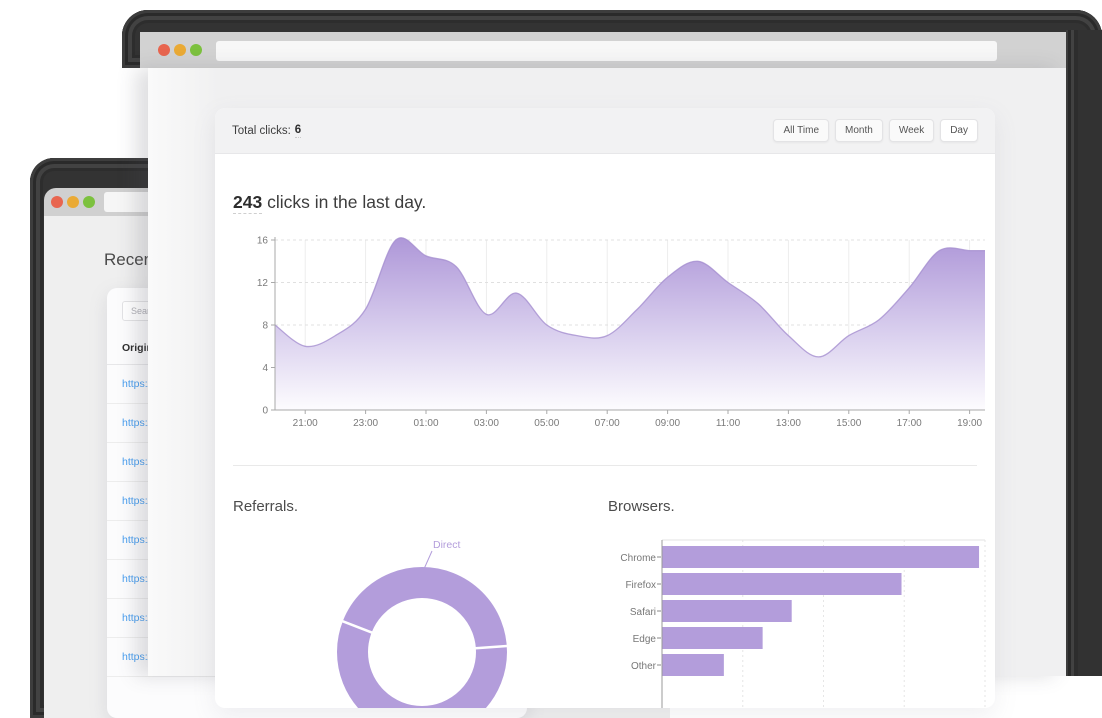 The height and width of the screenshot is (718, 1102). I want to click on svg-text: 19:00, so click(969, 423).